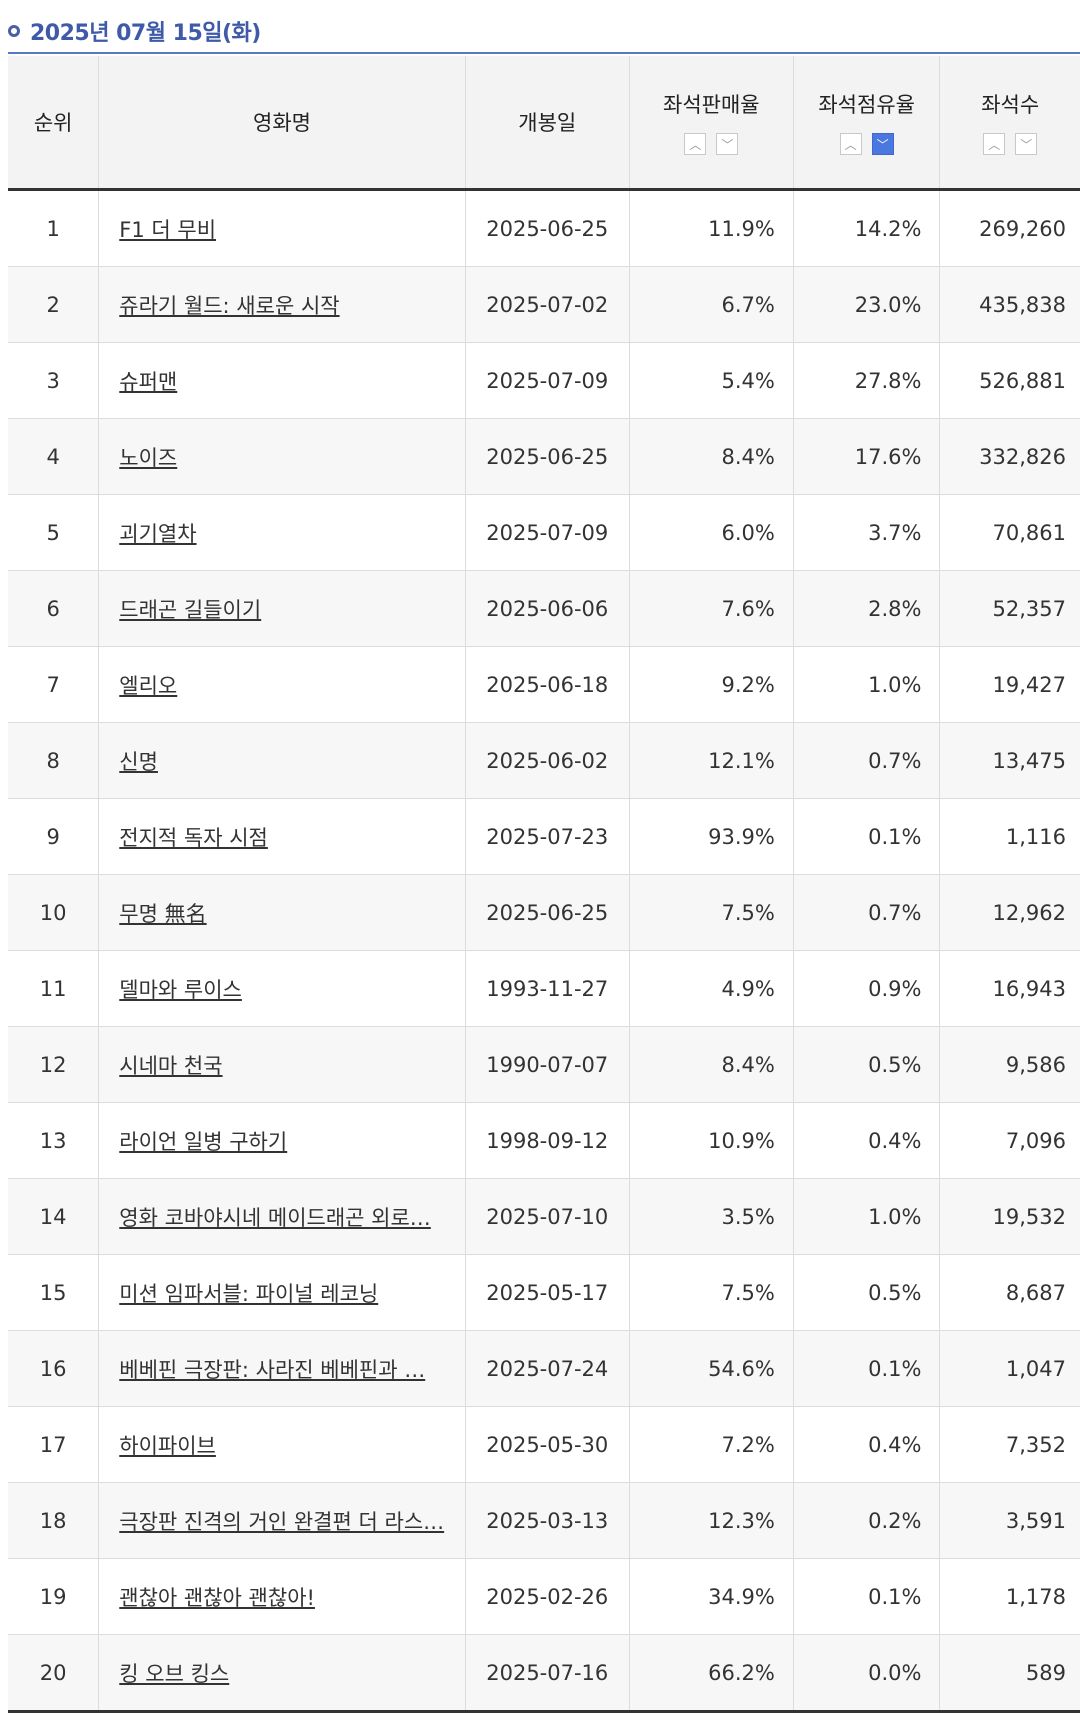  I want to click on column-header-share-rate: 좌석점유율 ︿ ﹀, so click(867, 123).